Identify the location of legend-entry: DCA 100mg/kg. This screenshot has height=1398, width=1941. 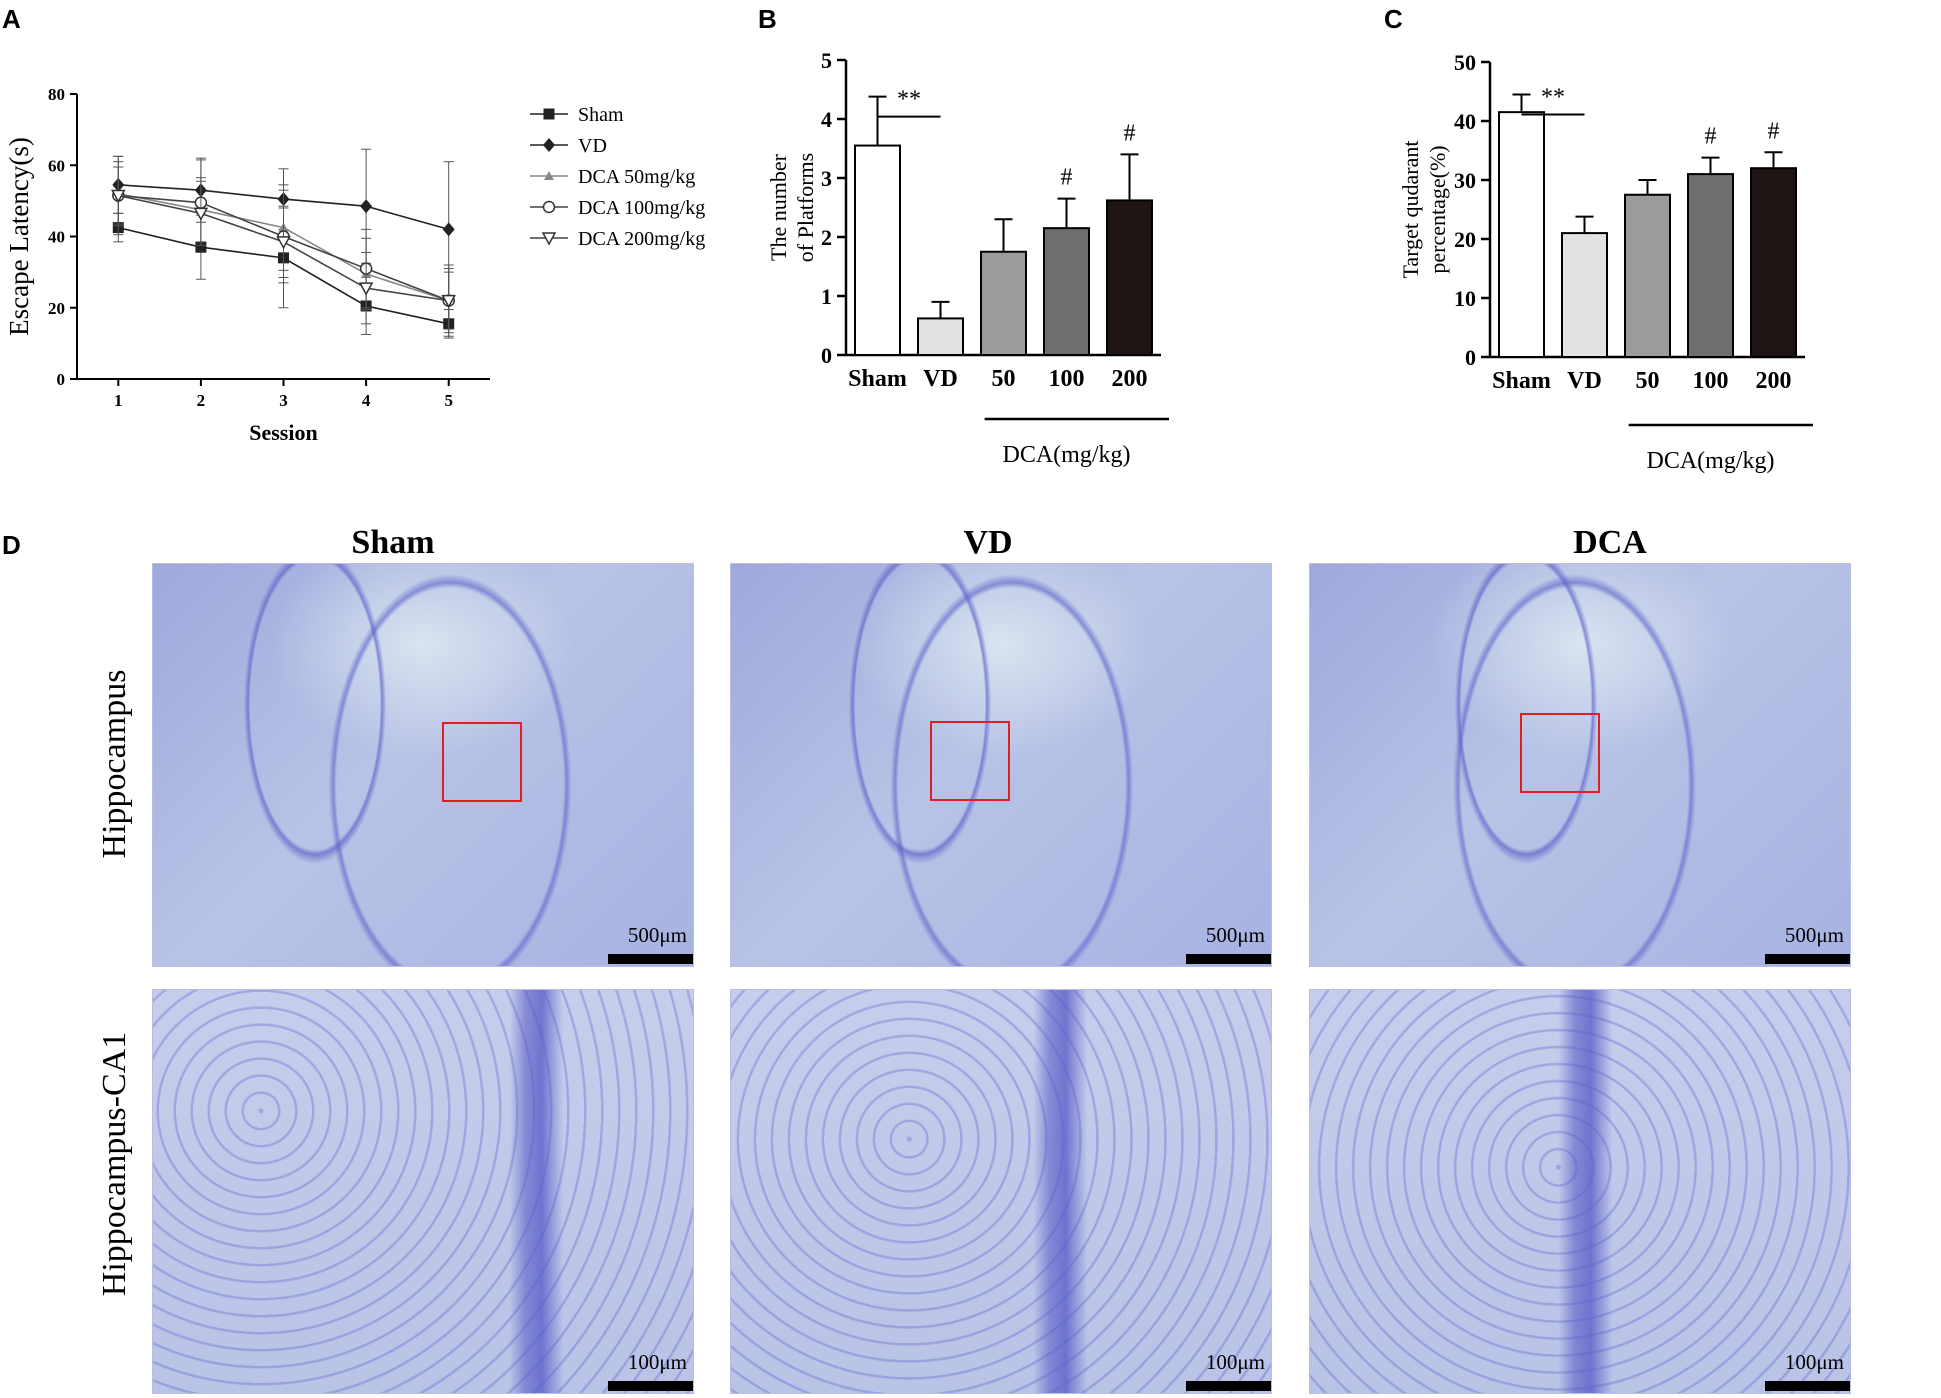
(617, 208).